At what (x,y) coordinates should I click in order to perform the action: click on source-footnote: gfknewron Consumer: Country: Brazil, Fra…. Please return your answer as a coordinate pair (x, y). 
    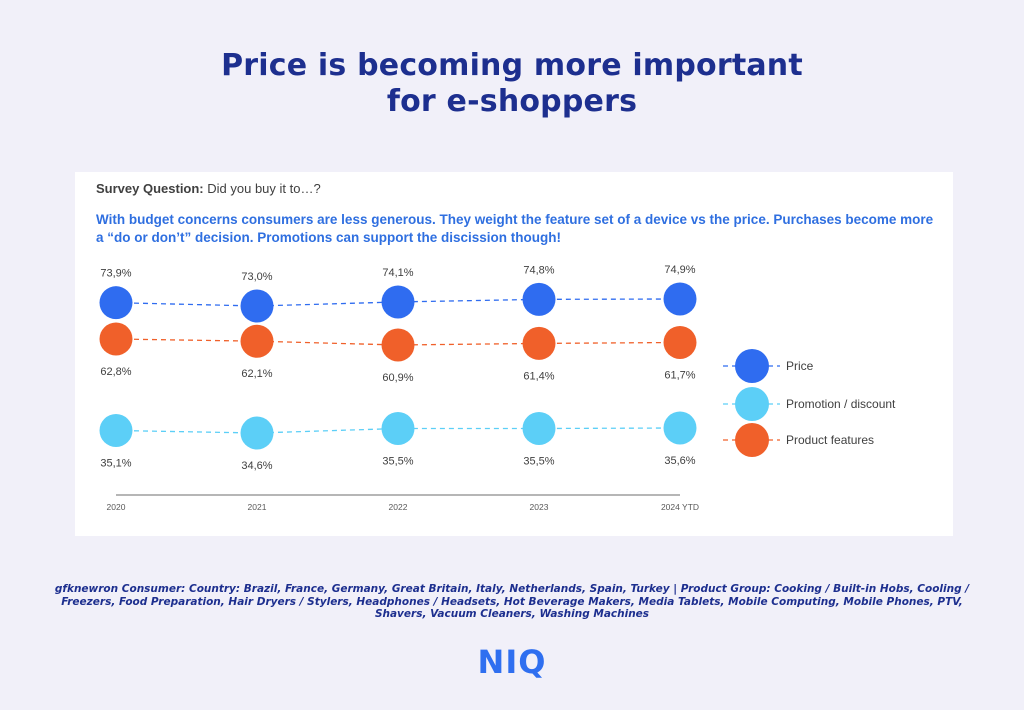
    Looking at the image, I should click on (512, 601).